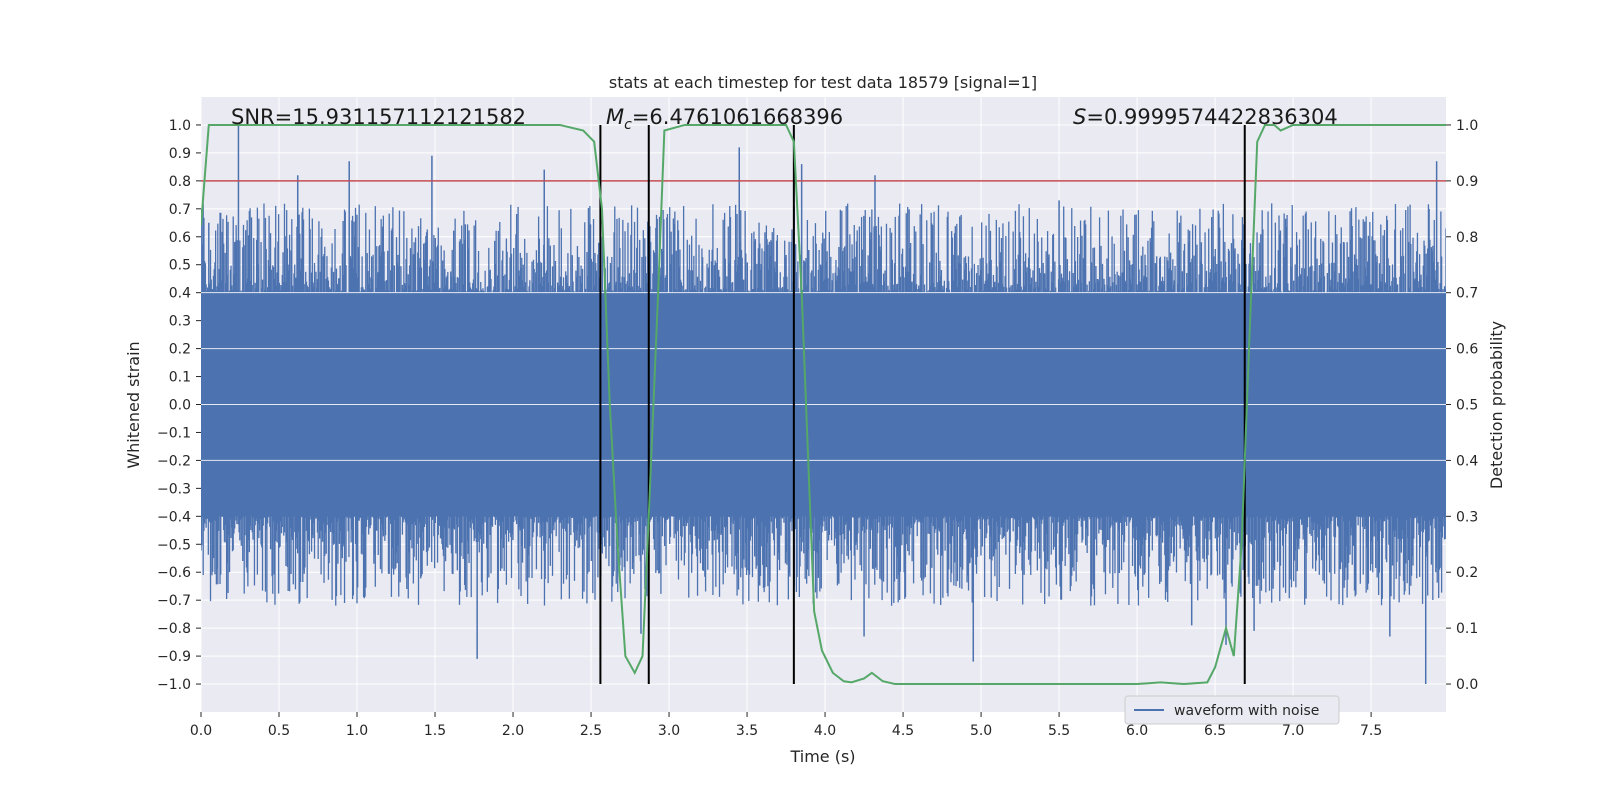 This screenshot has width=1600, height=800. I want to click on y-tick-label: −0.5, so click(174, 545).